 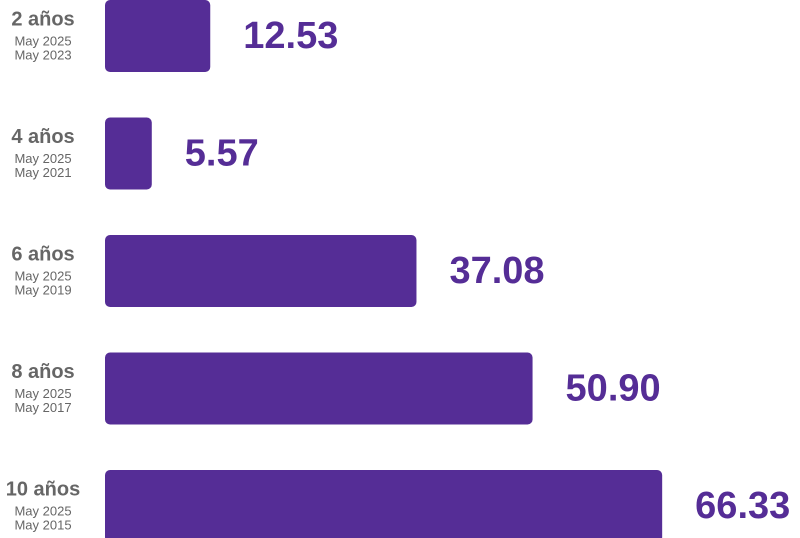 What do you see at coordinates (42, 172) in the screenshot?
I see `date-label: May 2021` at bounding box center [42, 172].